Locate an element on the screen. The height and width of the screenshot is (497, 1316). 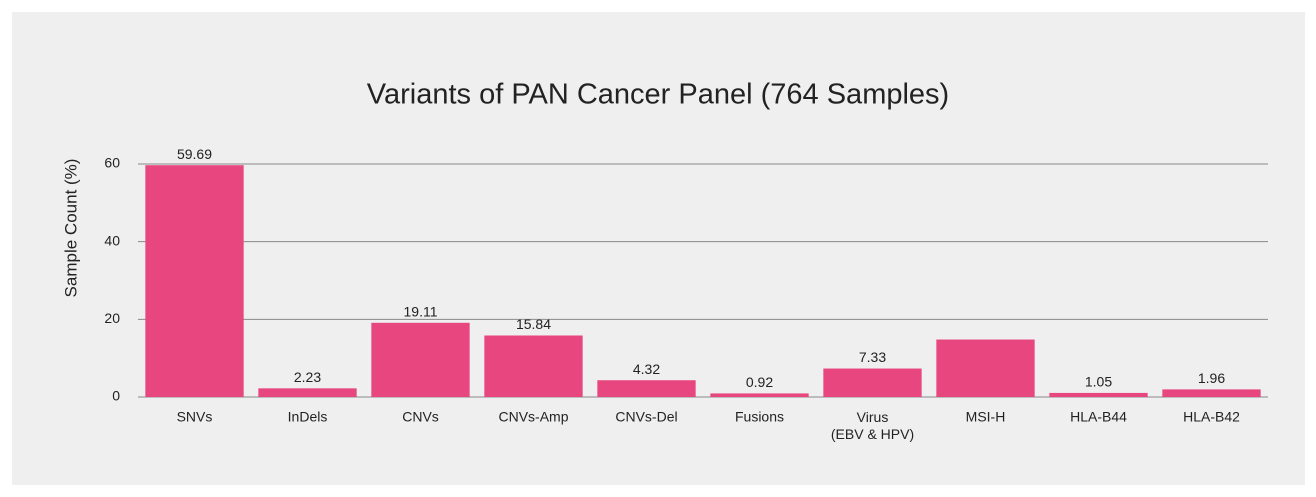
value-label: 7.33 is located at coordinates (872, 357).